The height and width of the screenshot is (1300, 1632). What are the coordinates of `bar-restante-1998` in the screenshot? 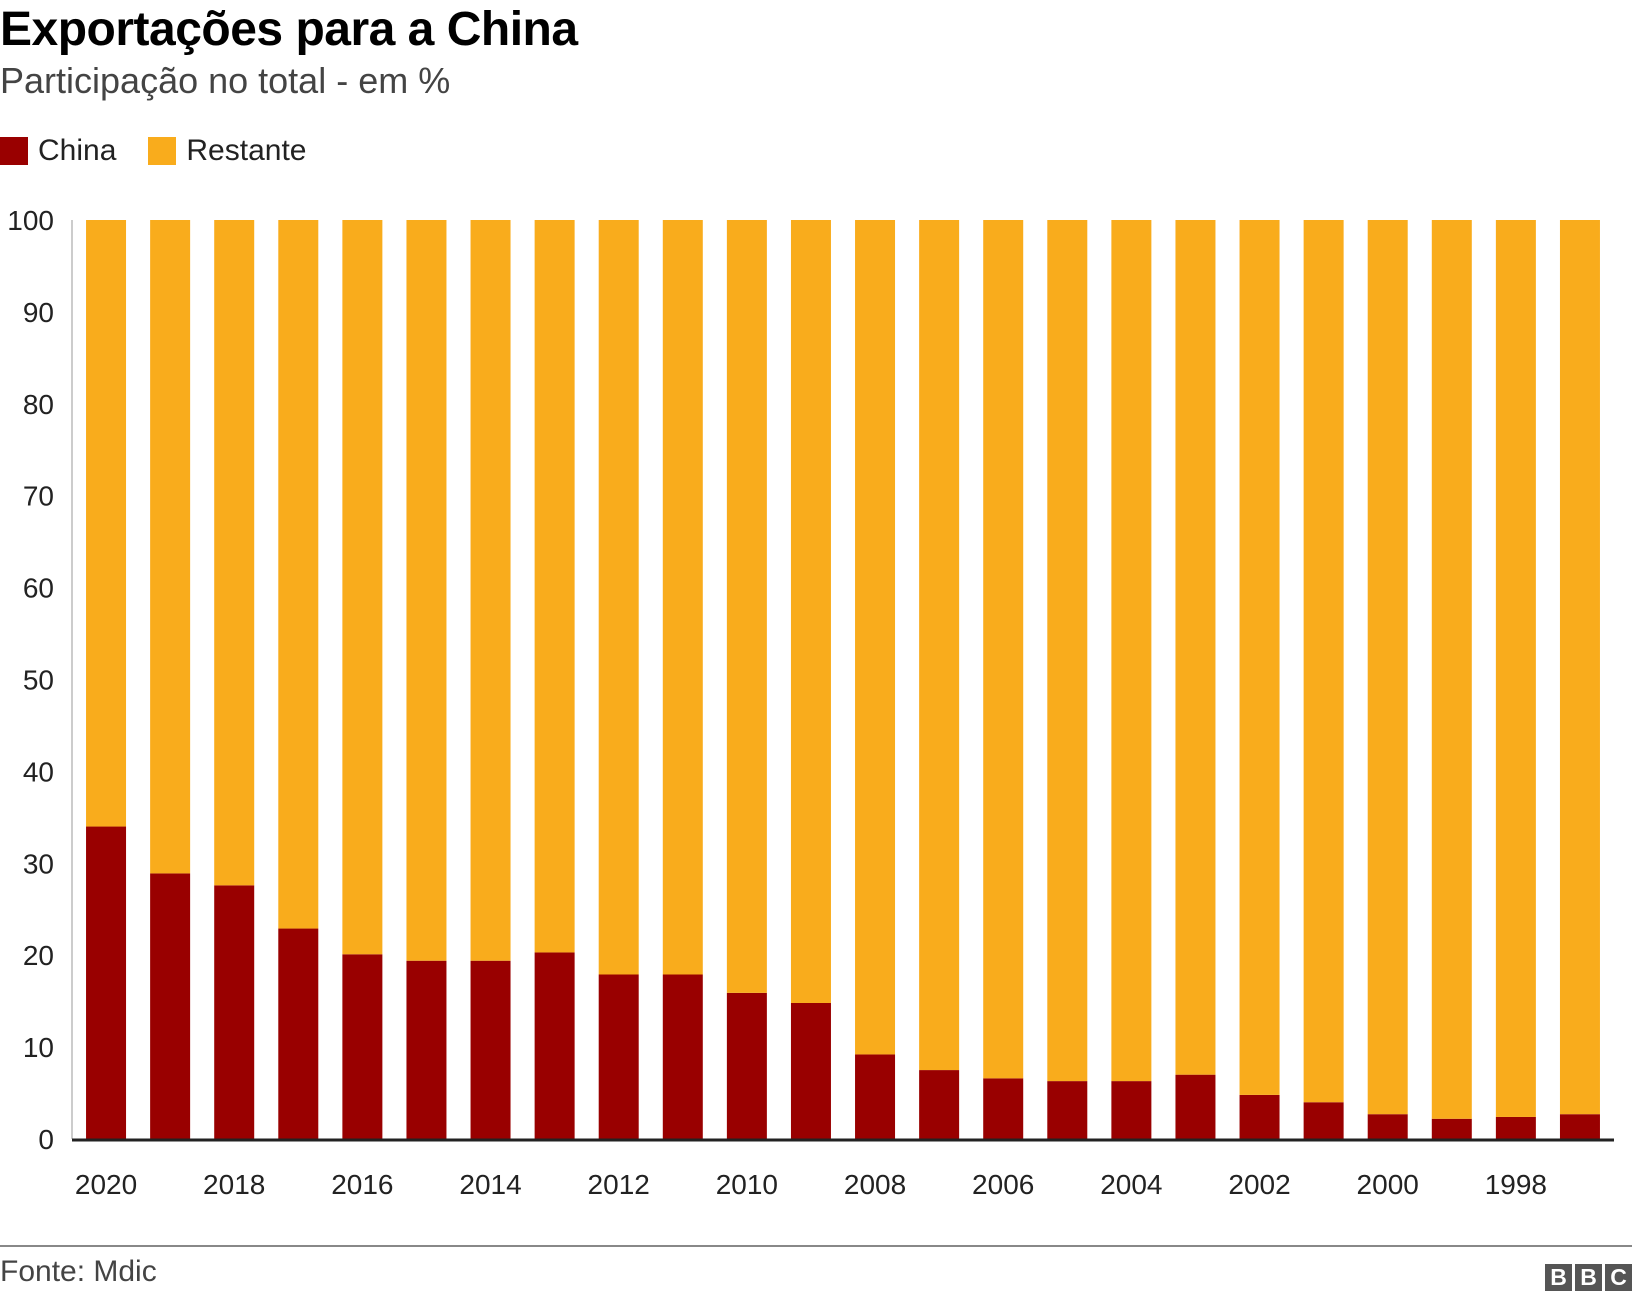 It's located at (1515, 668).